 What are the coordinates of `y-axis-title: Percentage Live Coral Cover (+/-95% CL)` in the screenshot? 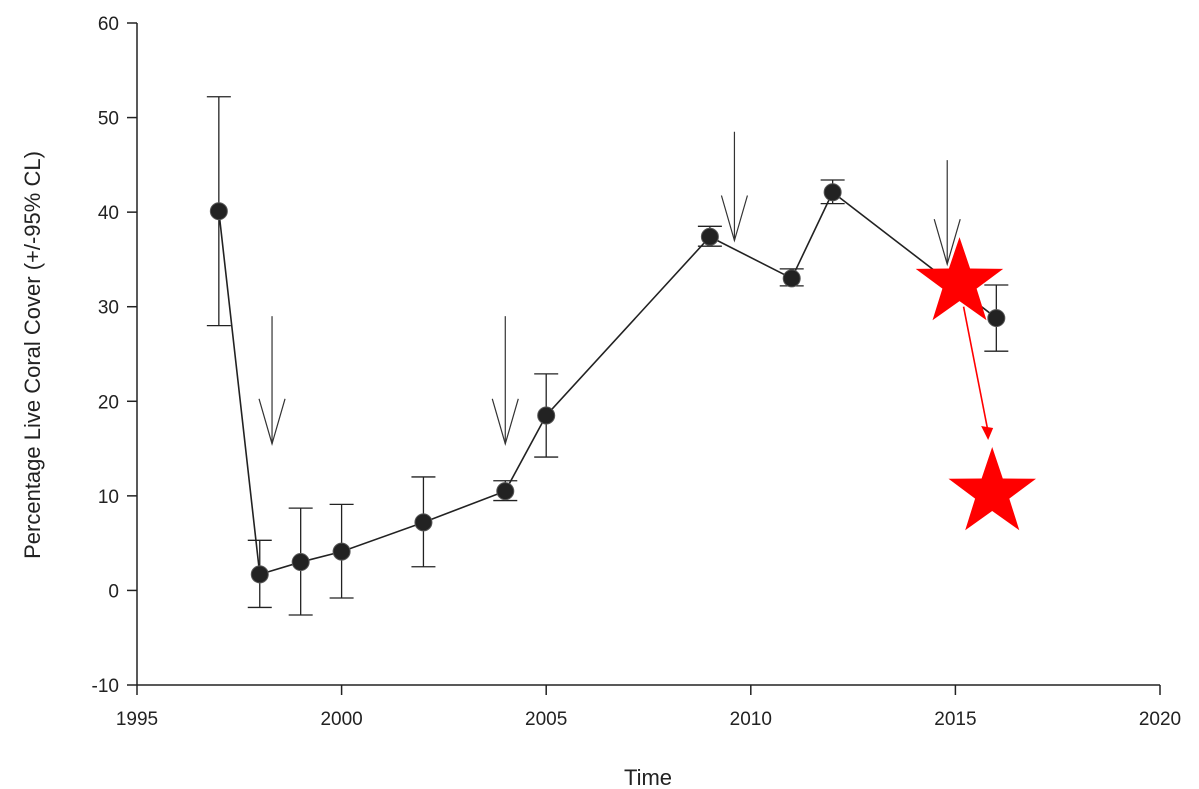 It's located at (32, 355).